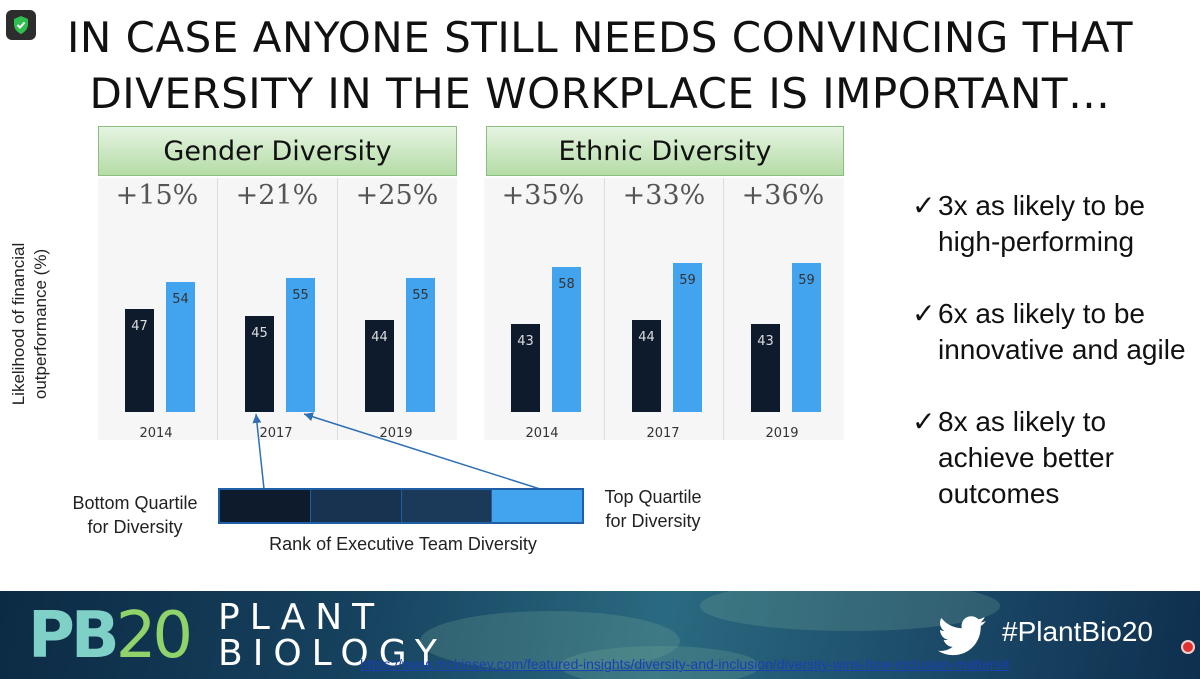 The width and height of the screenshot is (1200, 679). Describe the element at coordinates (664, 195) in the screenshot. I see `increase-label: +33%` at that location.